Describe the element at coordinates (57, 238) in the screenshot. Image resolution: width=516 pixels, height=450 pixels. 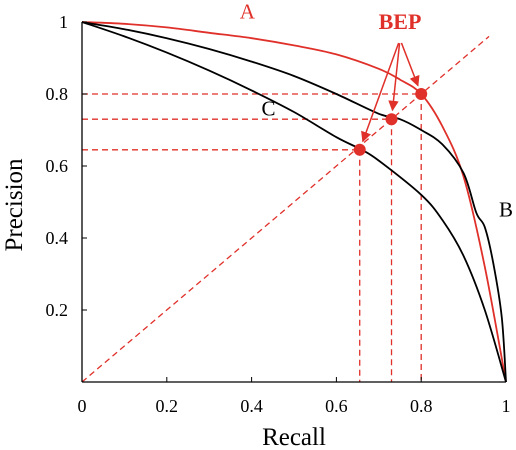
I see `y-tick-label: 0.4` at that location.